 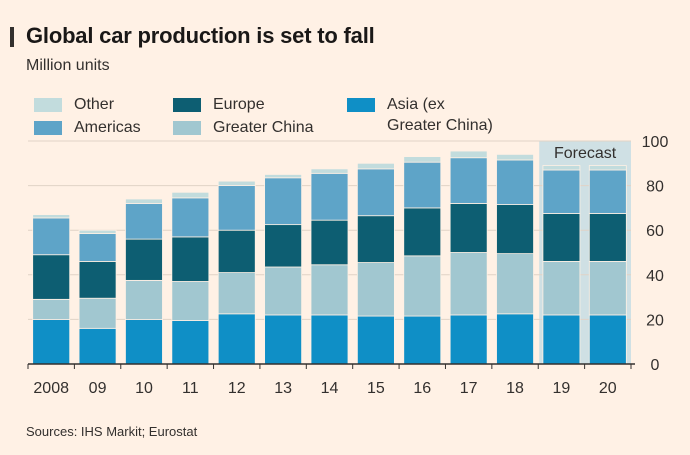 I want to click on y-tick-label: 100, so click(x=655, y=142).